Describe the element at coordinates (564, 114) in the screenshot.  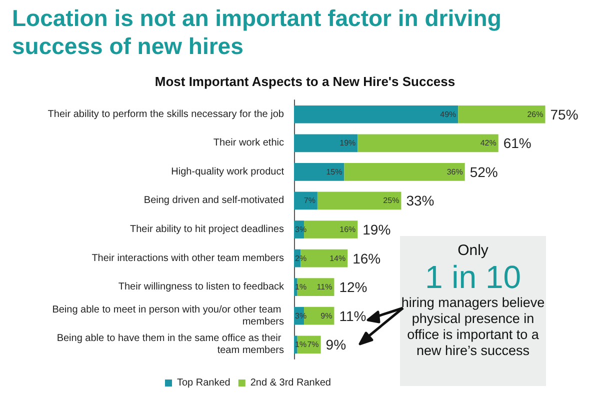
I see `total-label: 75%` at that location.